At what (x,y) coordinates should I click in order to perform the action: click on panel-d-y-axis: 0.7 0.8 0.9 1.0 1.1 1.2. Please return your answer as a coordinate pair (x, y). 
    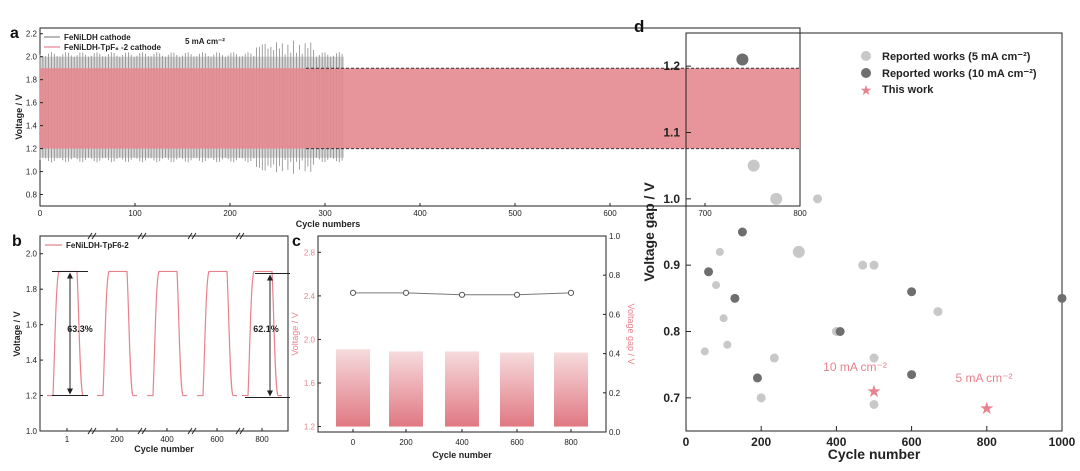
    Looking at the image, I should click on (677, 232).